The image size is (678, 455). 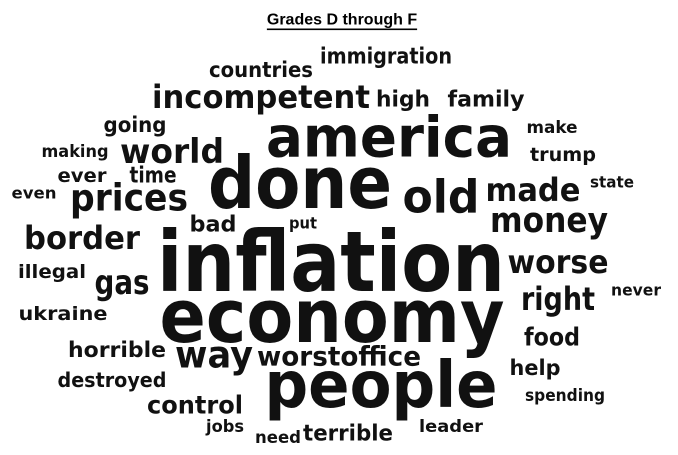 What do you see at coordinates (565, 396) in the screenshot?
I see `word: spending` at bounding box center [565, 396].